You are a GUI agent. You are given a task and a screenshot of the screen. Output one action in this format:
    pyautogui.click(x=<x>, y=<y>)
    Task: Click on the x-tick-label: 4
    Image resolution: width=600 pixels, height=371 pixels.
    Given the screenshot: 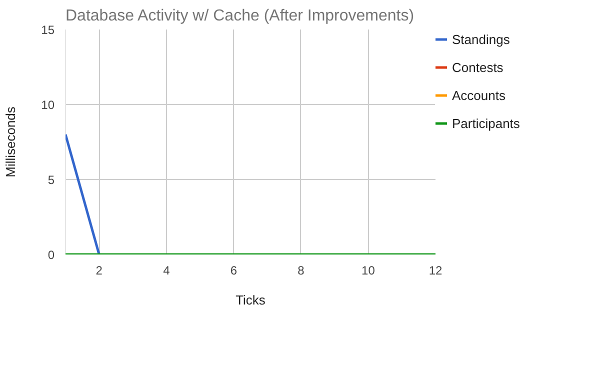 What is the action you would take?
    pyautogui.click(x=166, y=271)
    